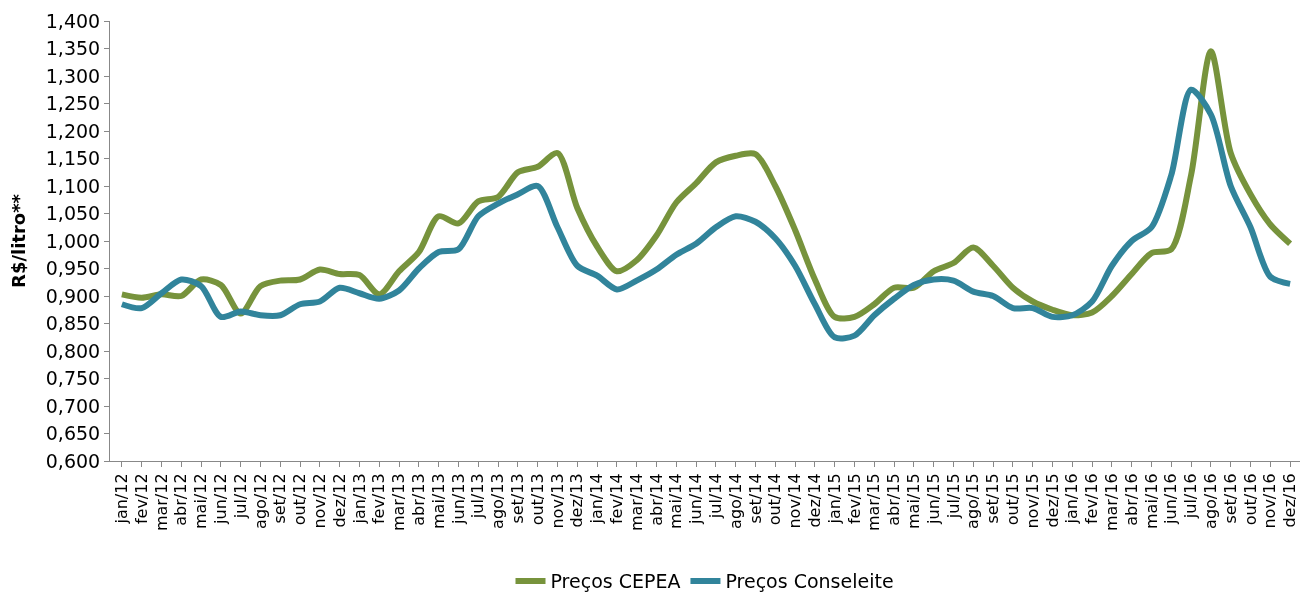  What do you see at coordinates (240, 496) in the screenshot?
I see `x-tick-label: jul/12` at bounding box center [240, 496].